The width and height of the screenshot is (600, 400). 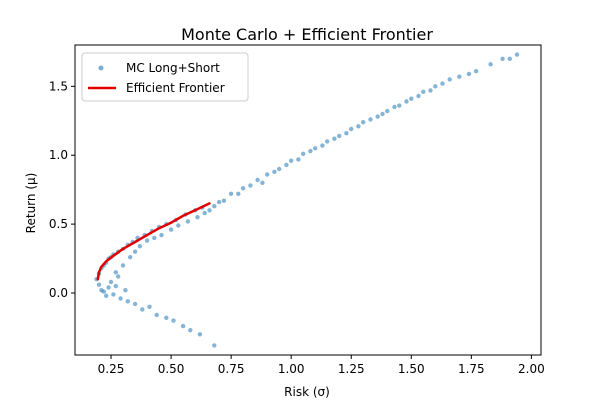 I want to click on x-tick-label: 1.00, so click(x=291, y=369).